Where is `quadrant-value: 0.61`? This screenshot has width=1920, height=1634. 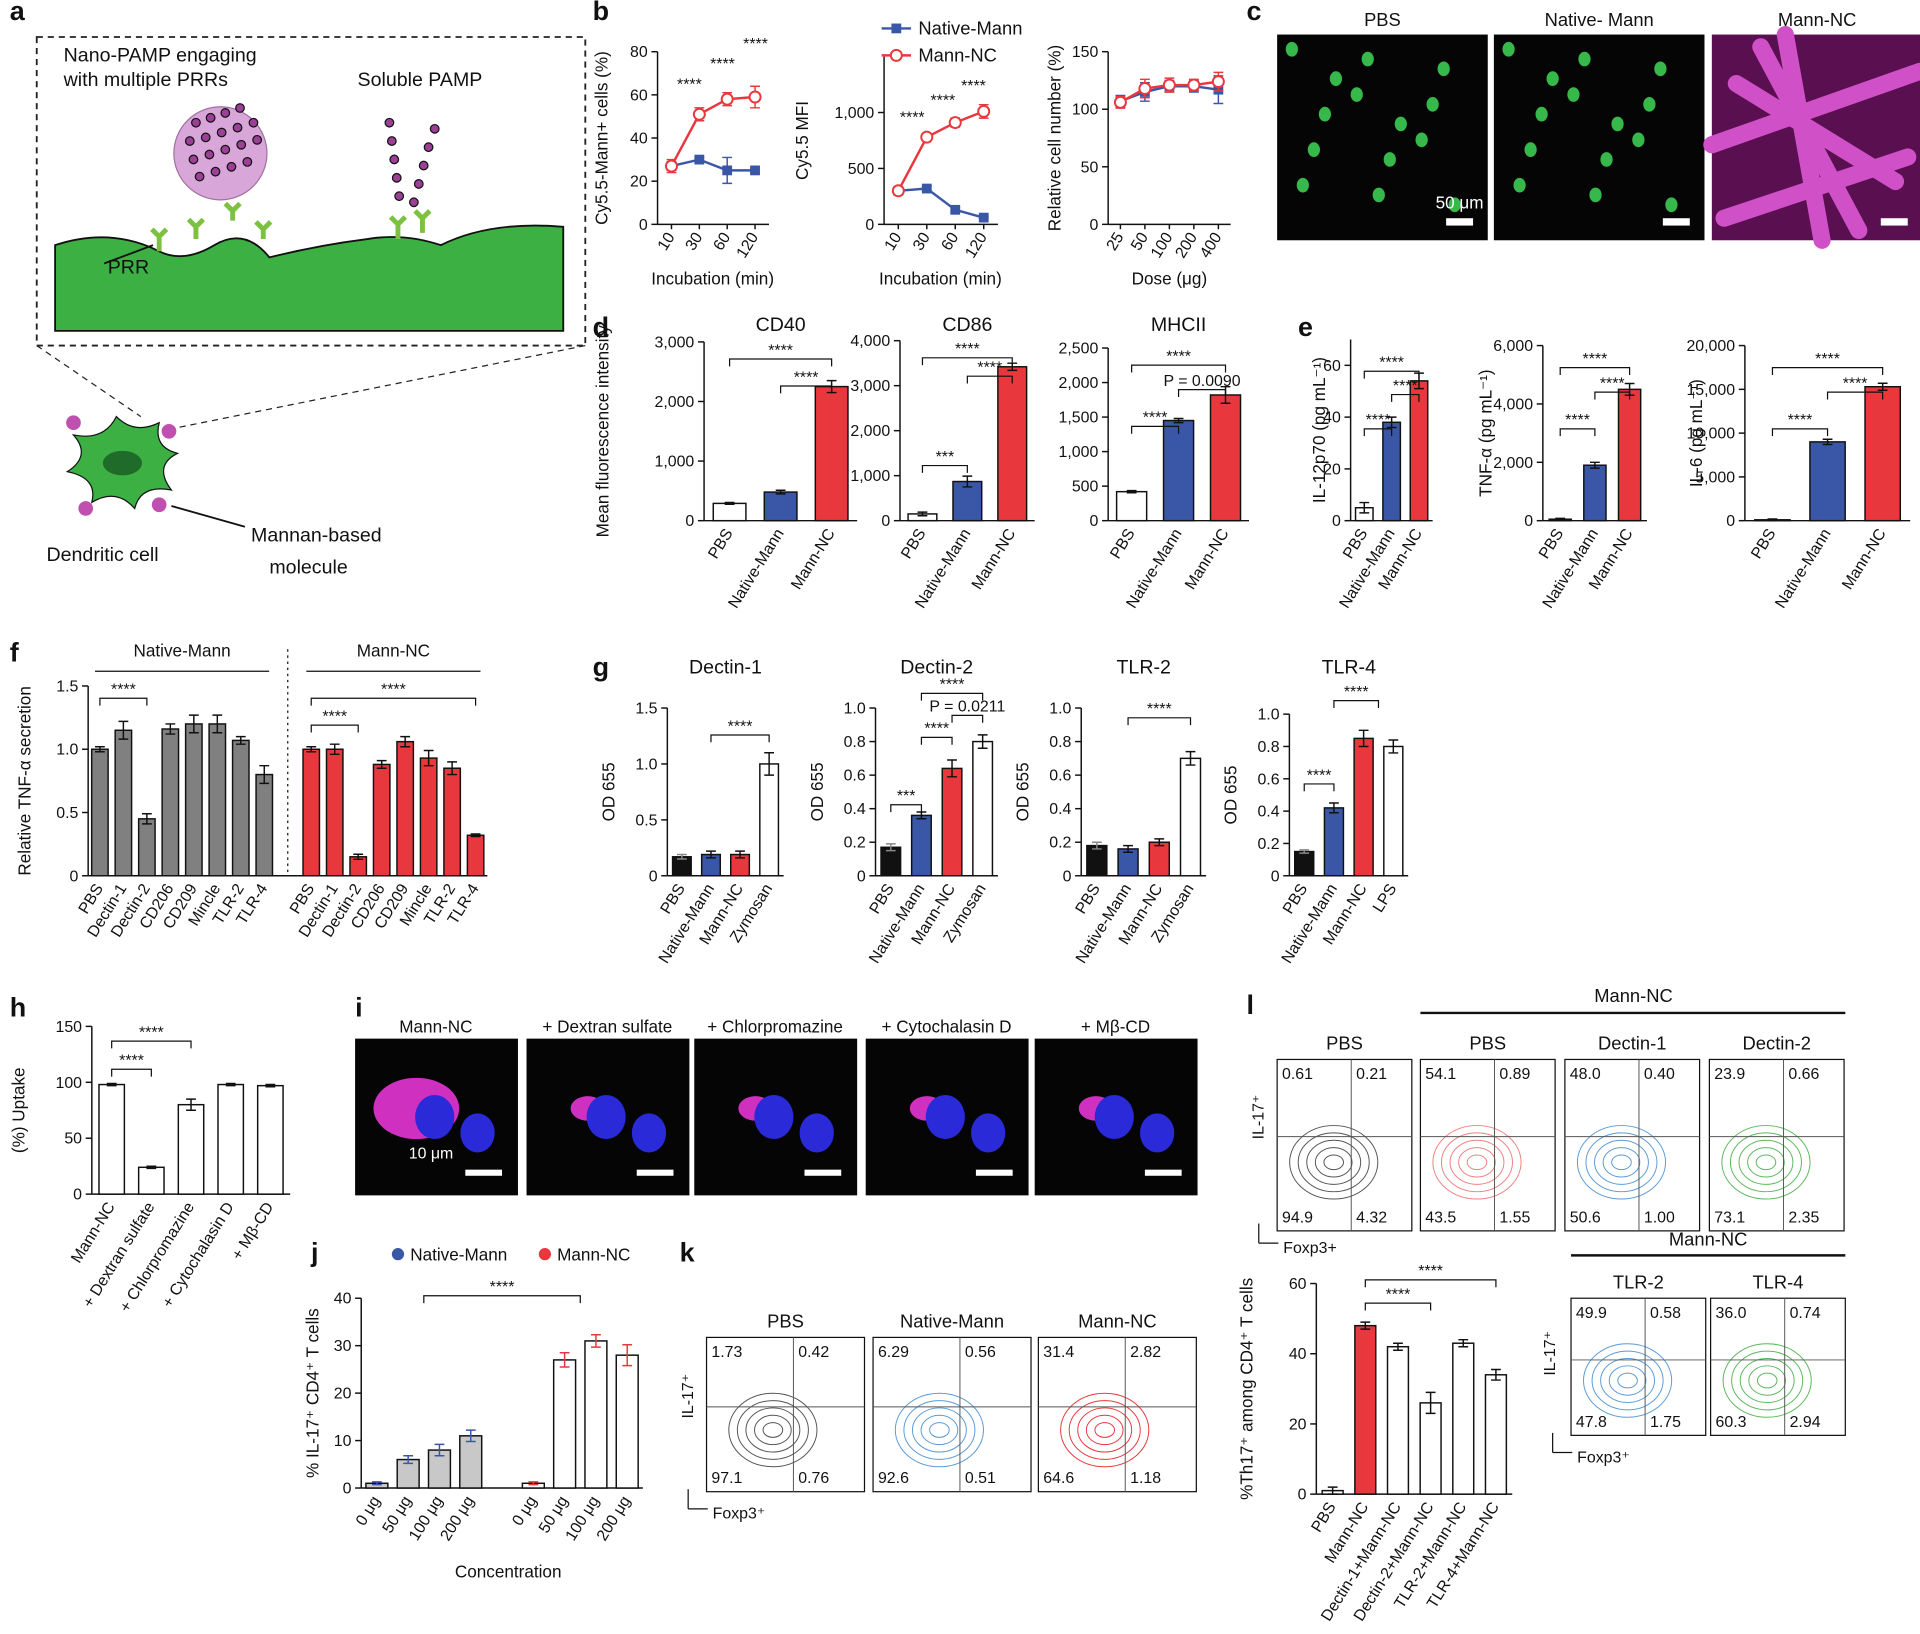 quadrant-value: 0.61 is located at coordinates (1297, 1074).